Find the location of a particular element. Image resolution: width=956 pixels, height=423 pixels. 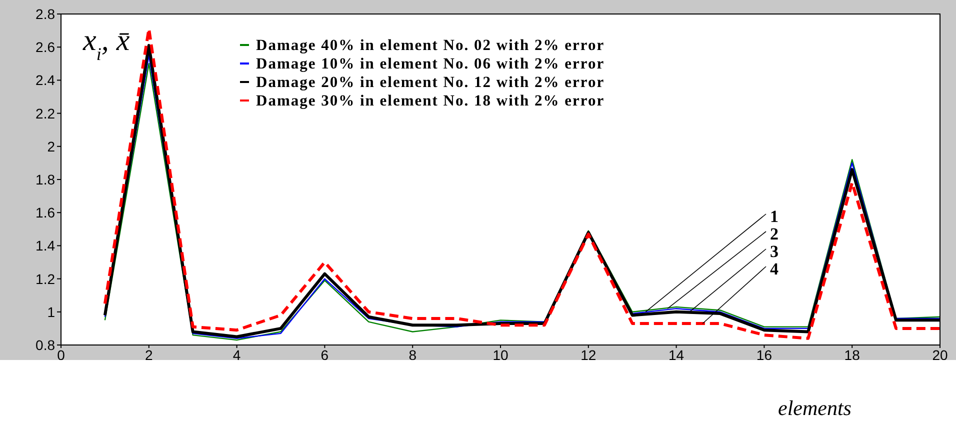

legend-label: Damage 40% in element No. 02 with 2% error is located at coordinates (430, 45).